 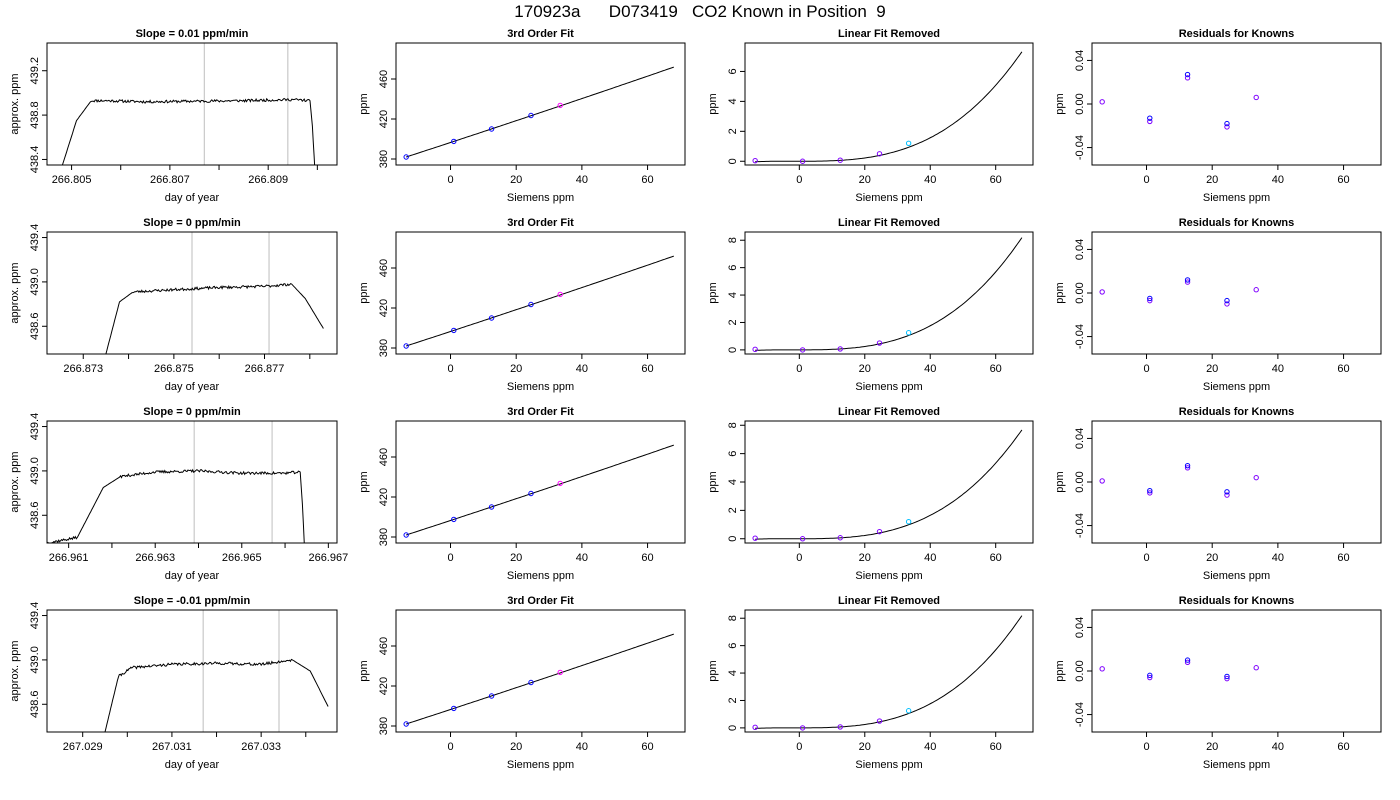 What do you see at coordinates (172, 747) in the screenshot?
I see `x-tick-label: 267.031` at bounding box center [172, 747].